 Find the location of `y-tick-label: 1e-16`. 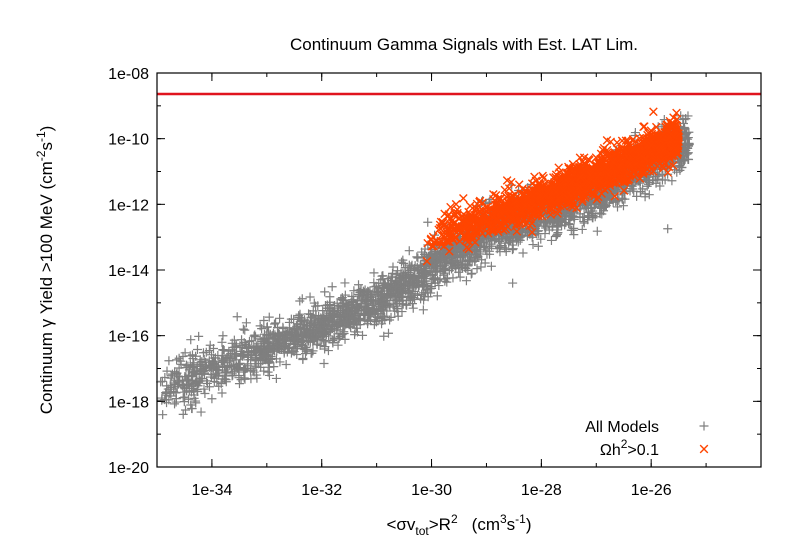

y-tick-label: 1e-16 is located at coordinates (128, 337).